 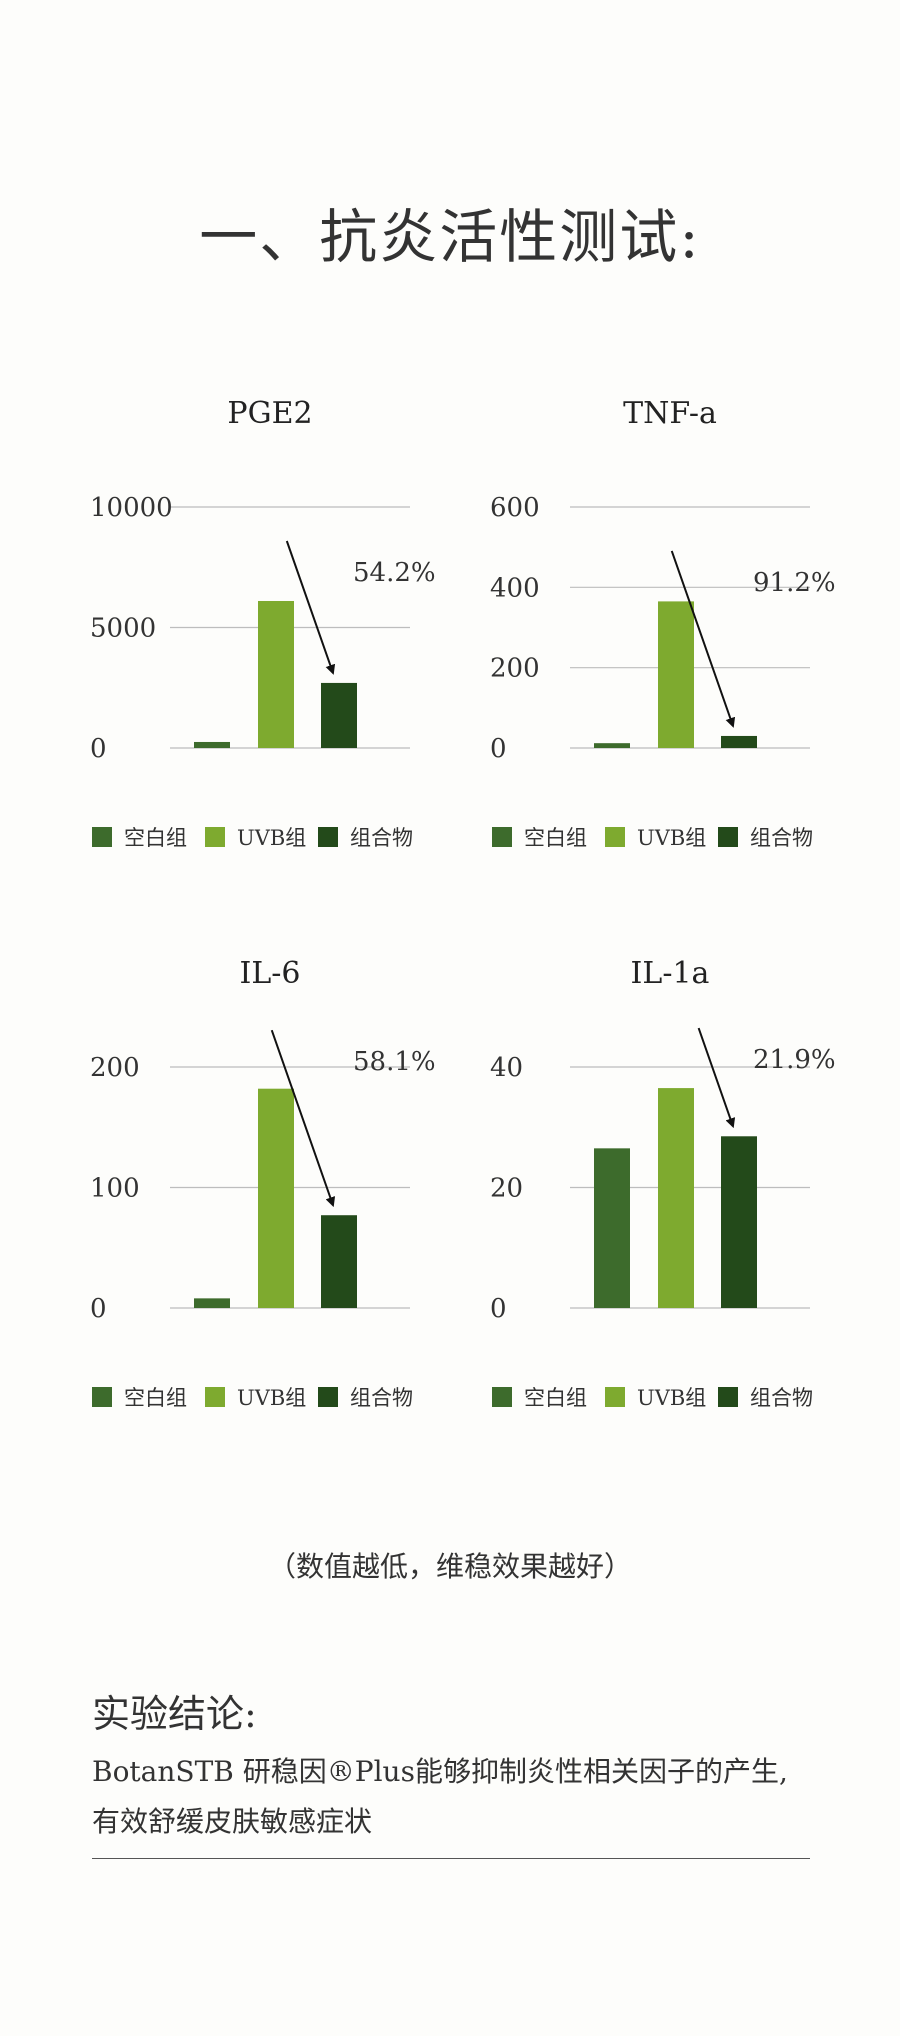 I want to click on divider, so click(x=451, y=1858).